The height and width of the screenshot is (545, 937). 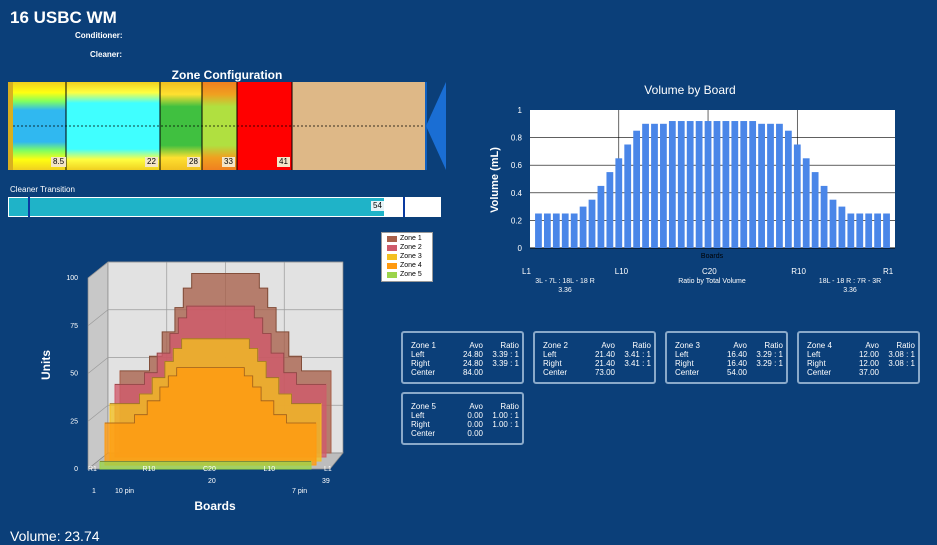 I want to click on stat-row: Right 21.40 3.41 : 1, so click(x=594, y=363).